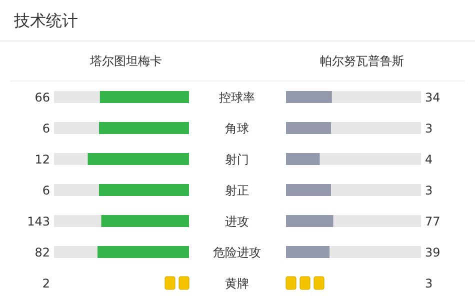 The height and width of the screenshot is (300, 475). I want to click on category-label: 黄牌, so click(237, 283).